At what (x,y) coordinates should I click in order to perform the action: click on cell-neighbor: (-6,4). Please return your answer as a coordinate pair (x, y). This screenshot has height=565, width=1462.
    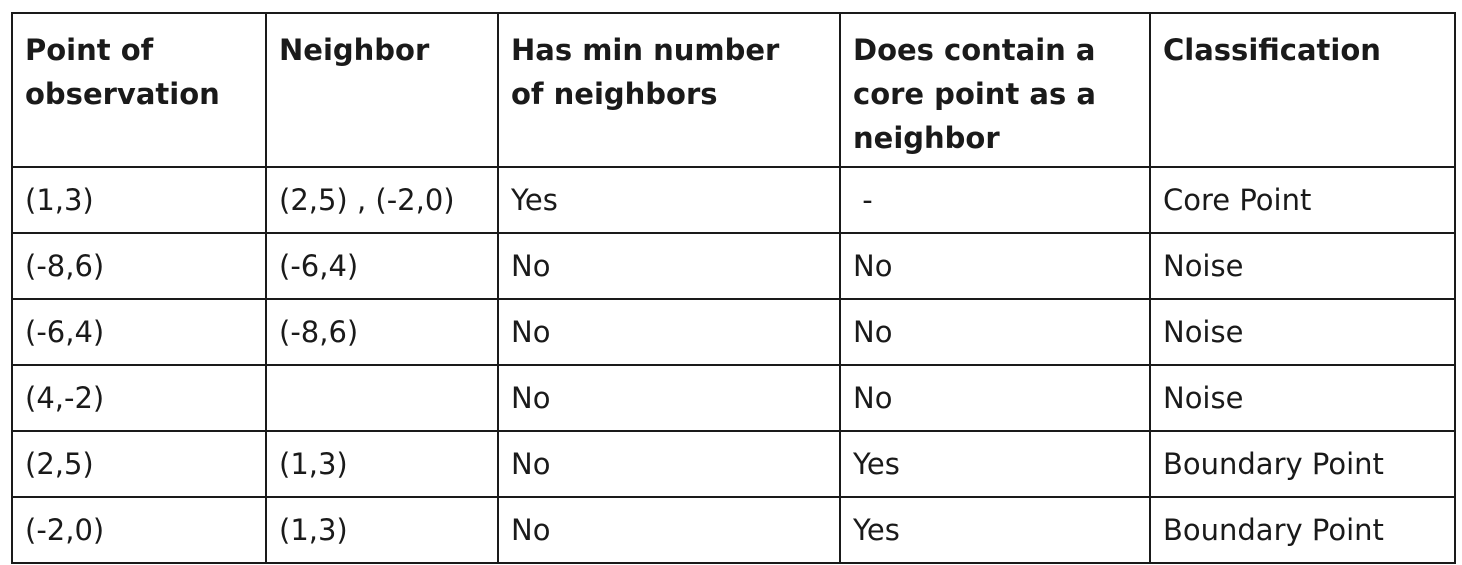
    Looking at the image, I should click on (382, 266).